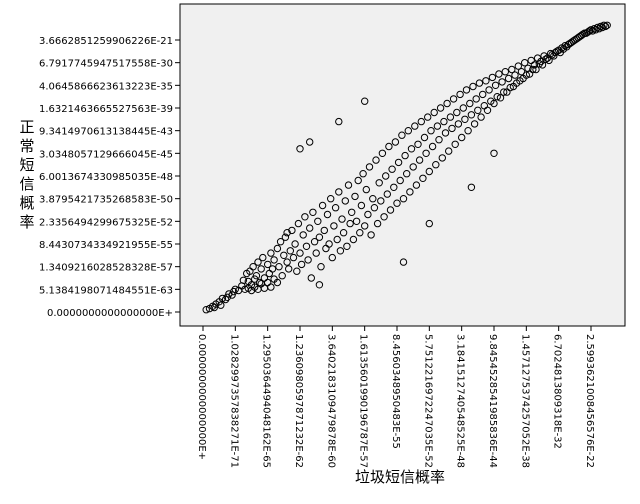 The image size is (640, 504). I want to click on y-tick-label: 6.7917745947517558E-30, so click(106, 64).